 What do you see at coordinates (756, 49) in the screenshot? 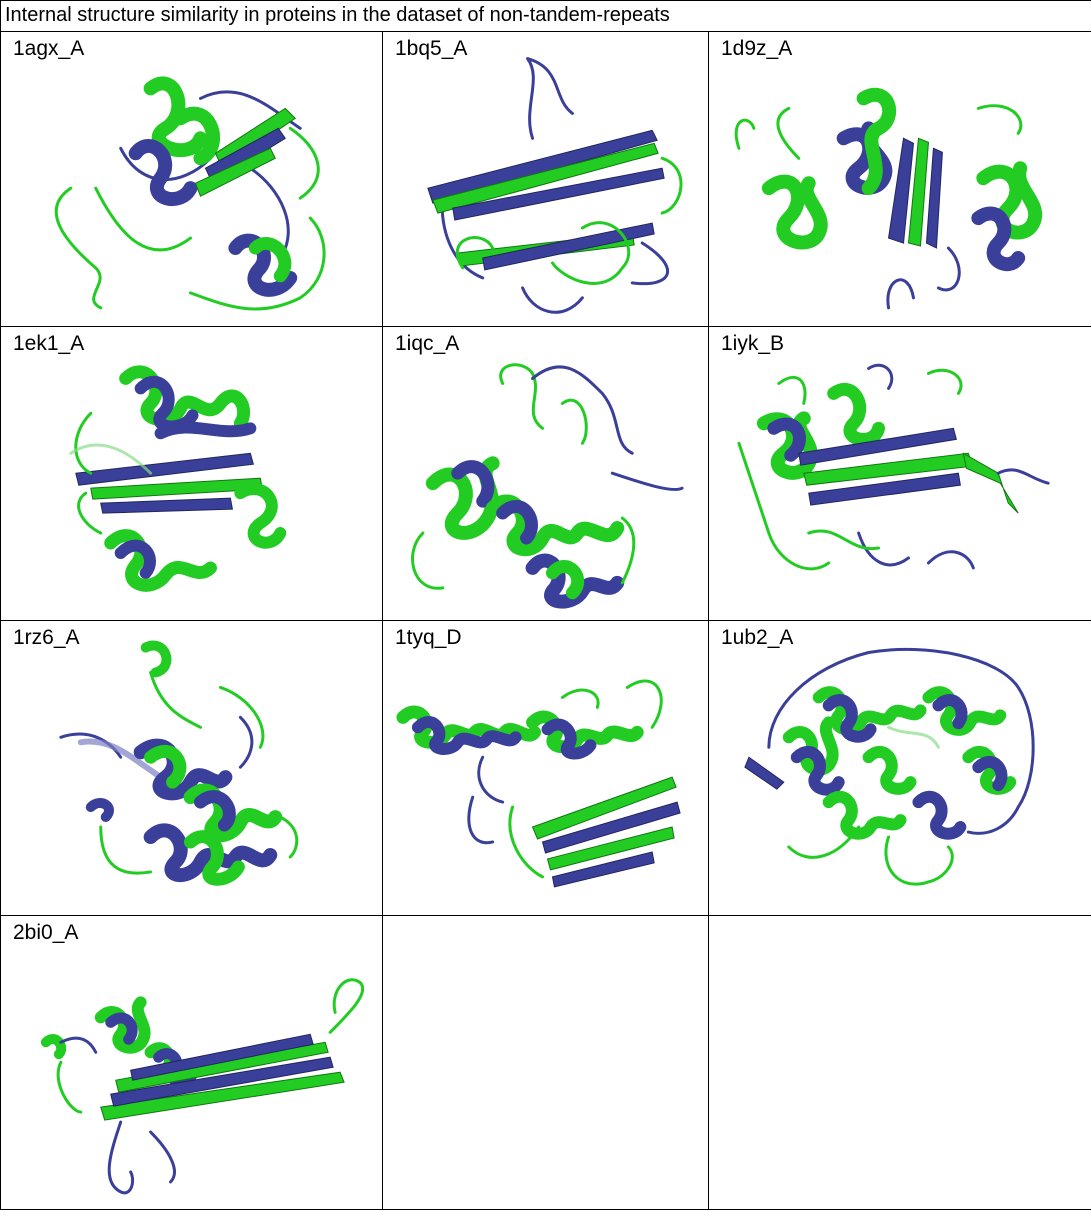
I see `structure-label: 1d9z_A` at bounding box center [756, 49].